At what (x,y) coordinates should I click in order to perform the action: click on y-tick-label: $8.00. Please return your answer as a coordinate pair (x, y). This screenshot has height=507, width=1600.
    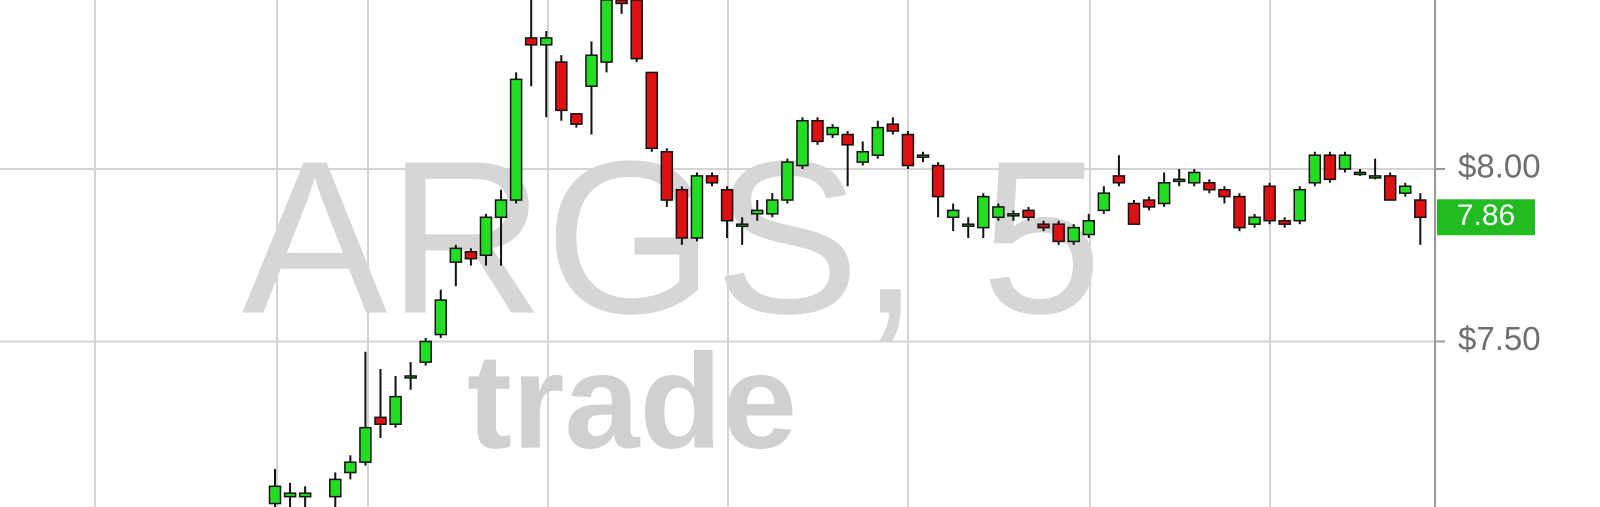
    Looking at the image, I should click on (1499, 166).